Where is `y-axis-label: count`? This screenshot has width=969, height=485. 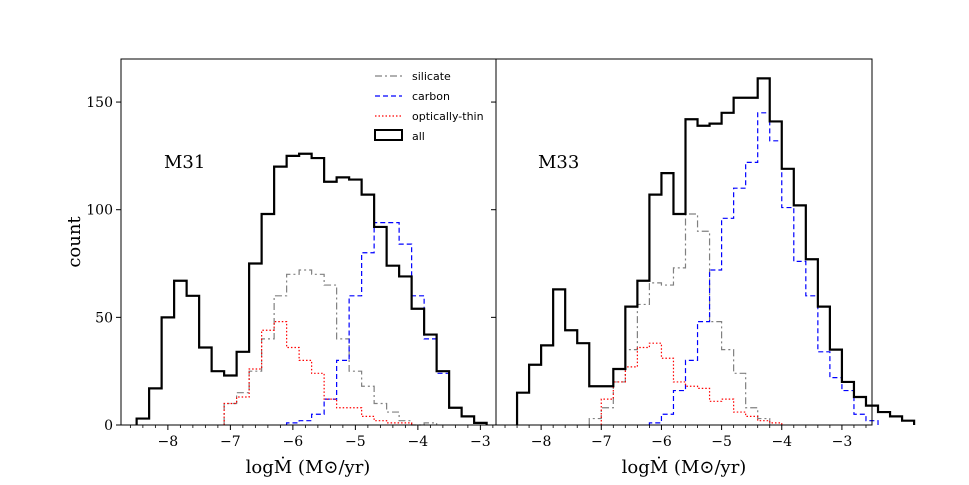 y-axis-label: count is located at coordinates (74, 242).